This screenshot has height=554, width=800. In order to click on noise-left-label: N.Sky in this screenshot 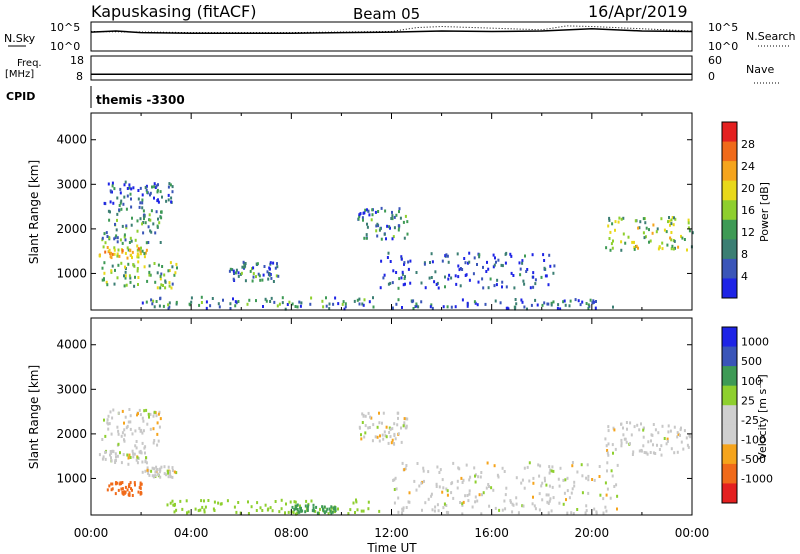, I will do `click(20, 38)`.